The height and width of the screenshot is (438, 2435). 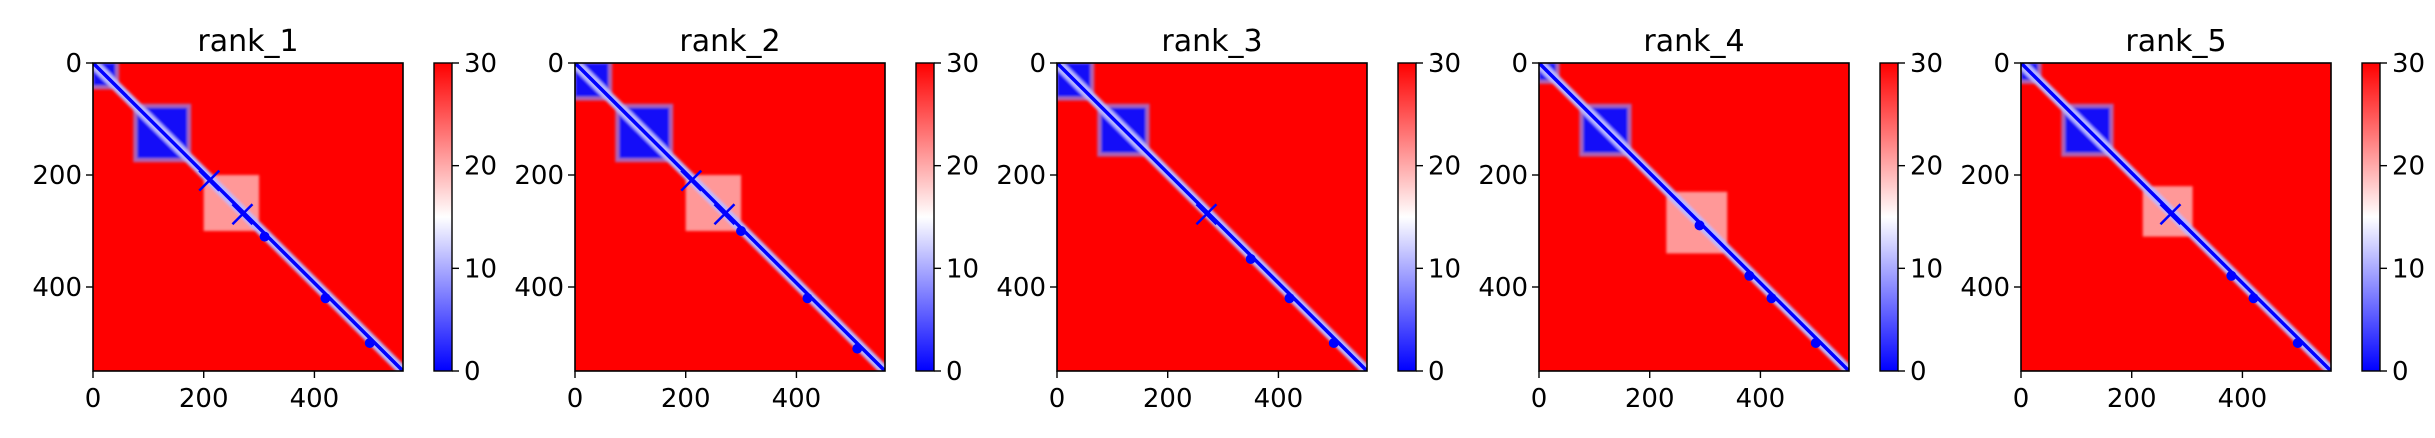 I want to click on panel-title: rank_1, so click(x=247, y=41).